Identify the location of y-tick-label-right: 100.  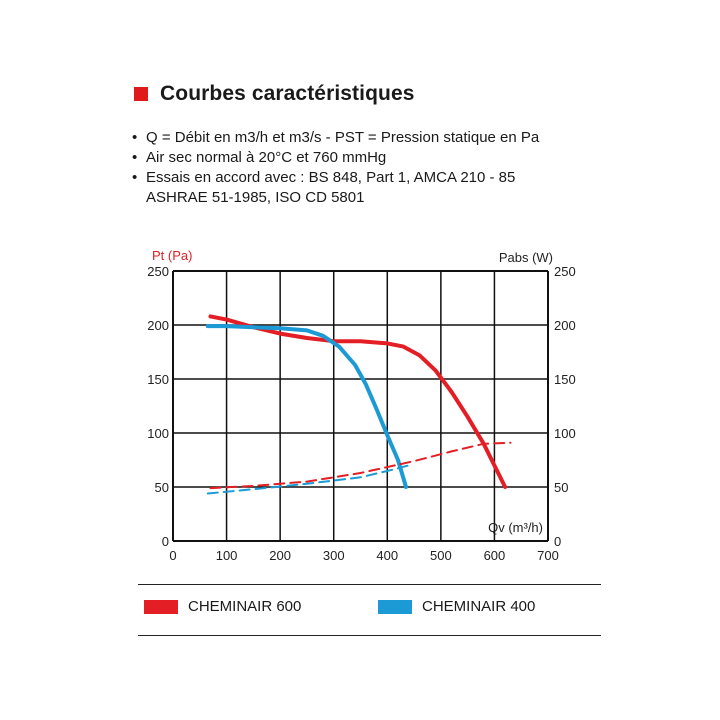
(565, 433).